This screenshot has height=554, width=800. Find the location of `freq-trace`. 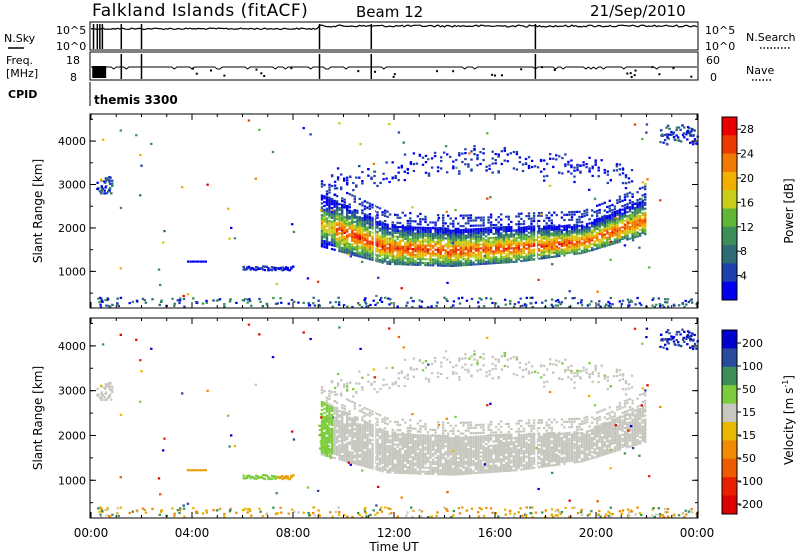

freq-trace is located at coordinates (394, 66).